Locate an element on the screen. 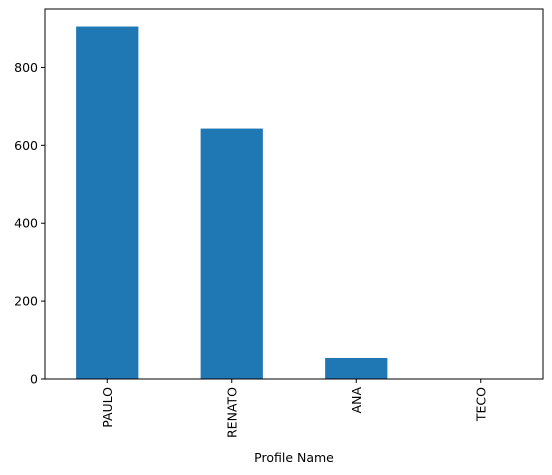  bar-renato is located at coordinates (231, 253).